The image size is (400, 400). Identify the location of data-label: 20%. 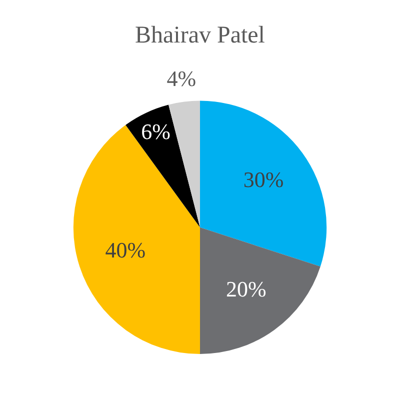
(246, 289).